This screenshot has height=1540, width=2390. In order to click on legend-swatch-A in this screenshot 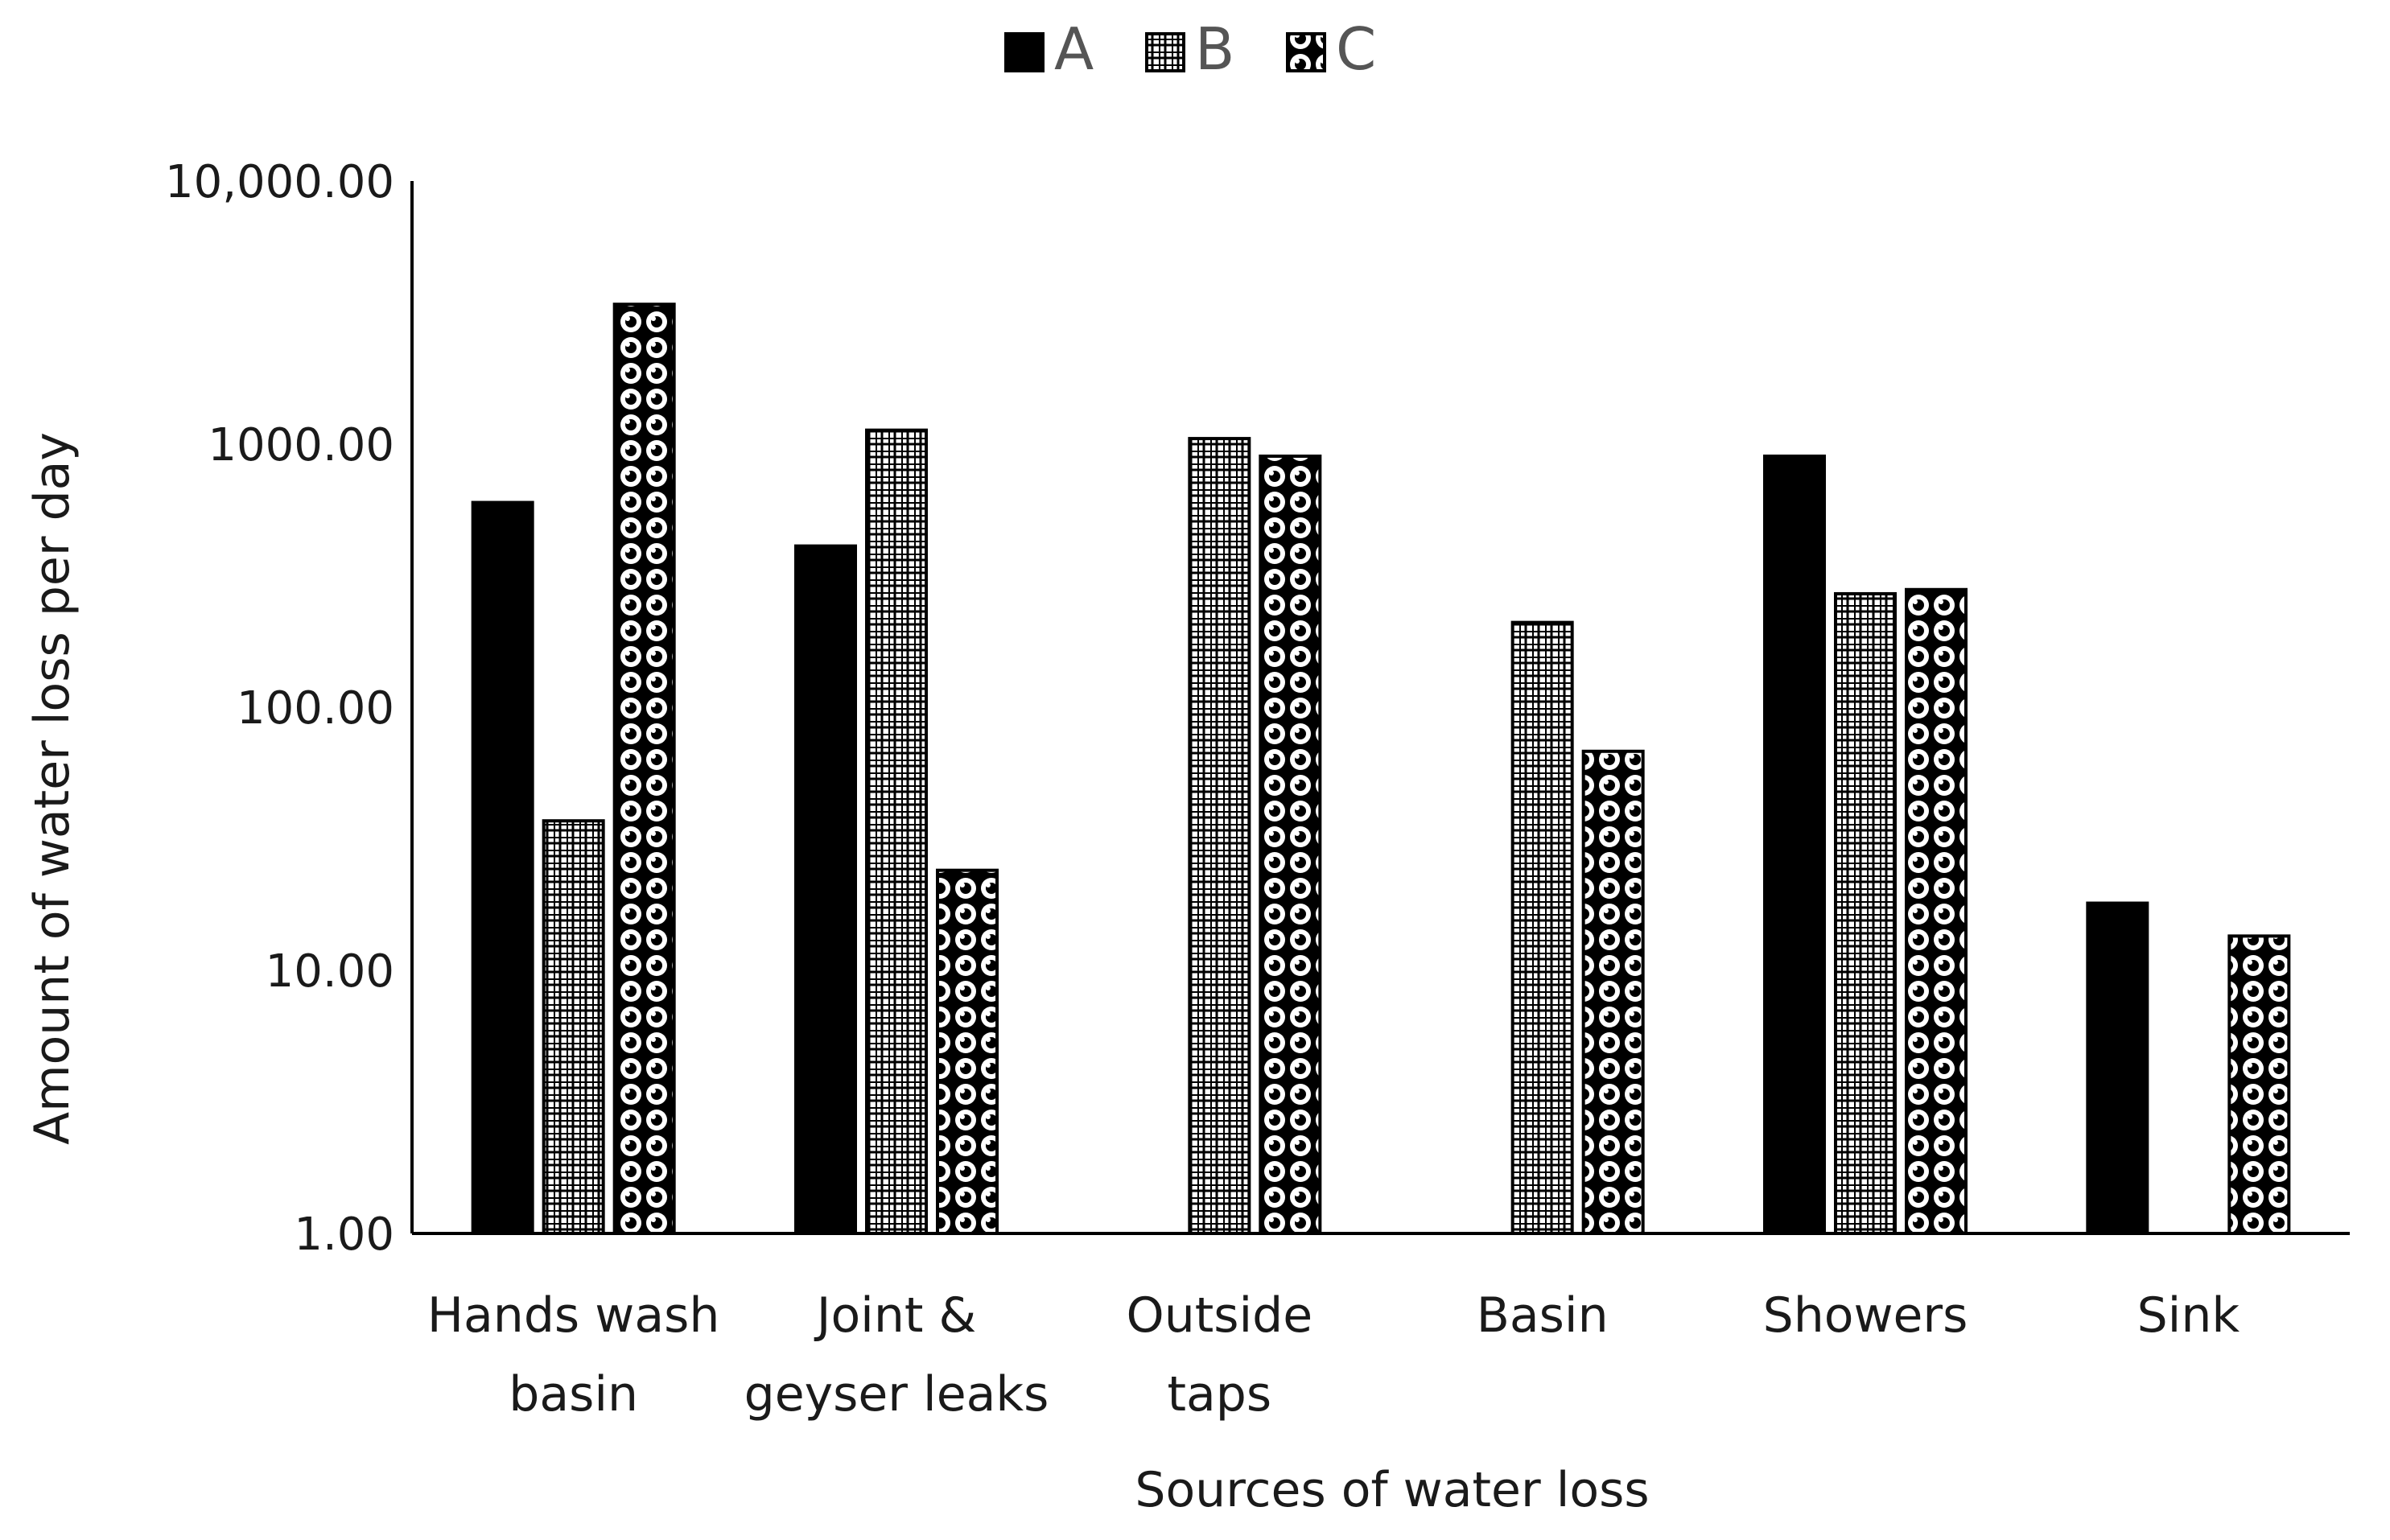, I will do `click(1025, 52)`.